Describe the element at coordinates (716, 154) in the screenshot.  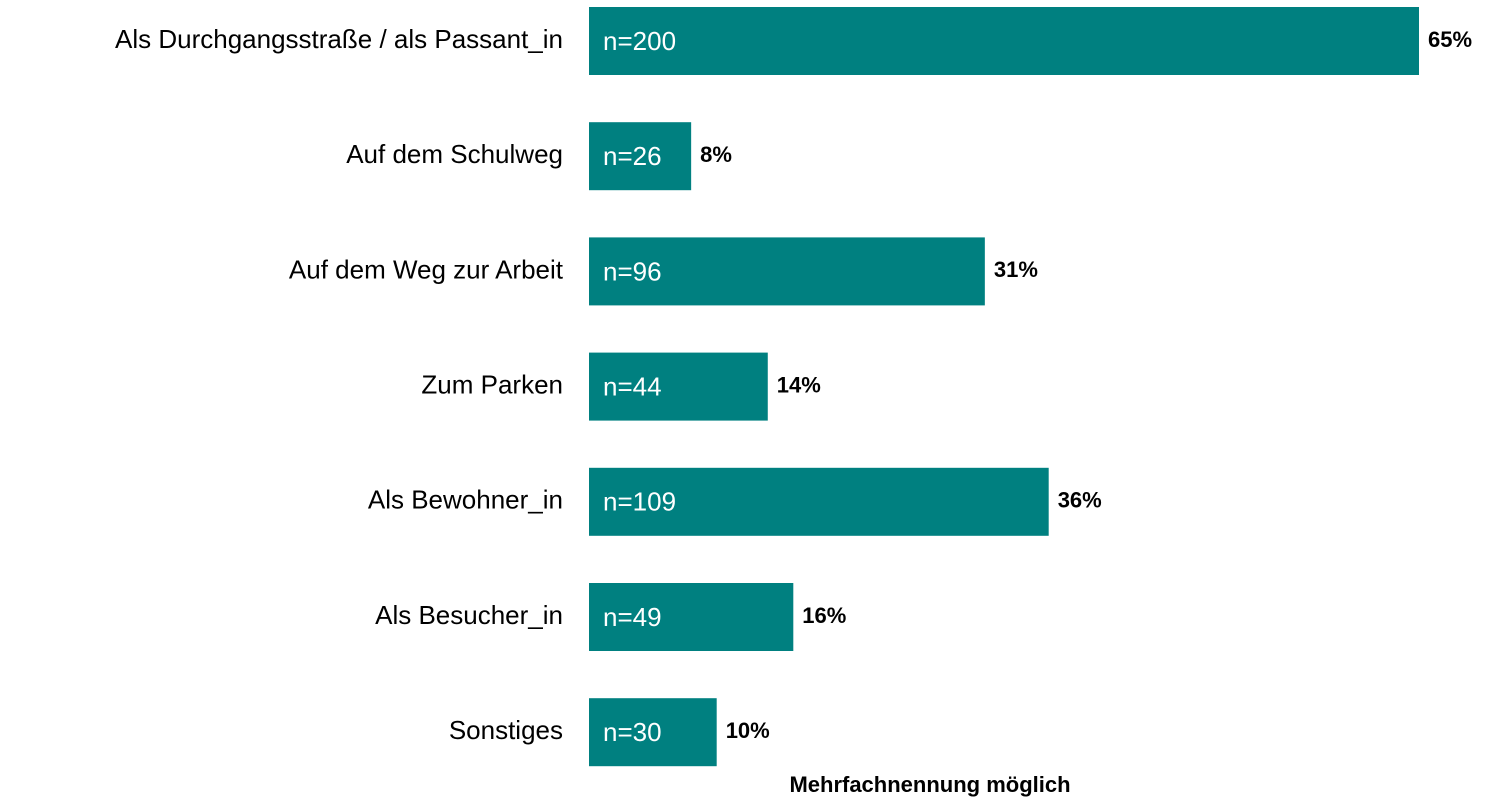
I see `value-label: 8%` at that location.